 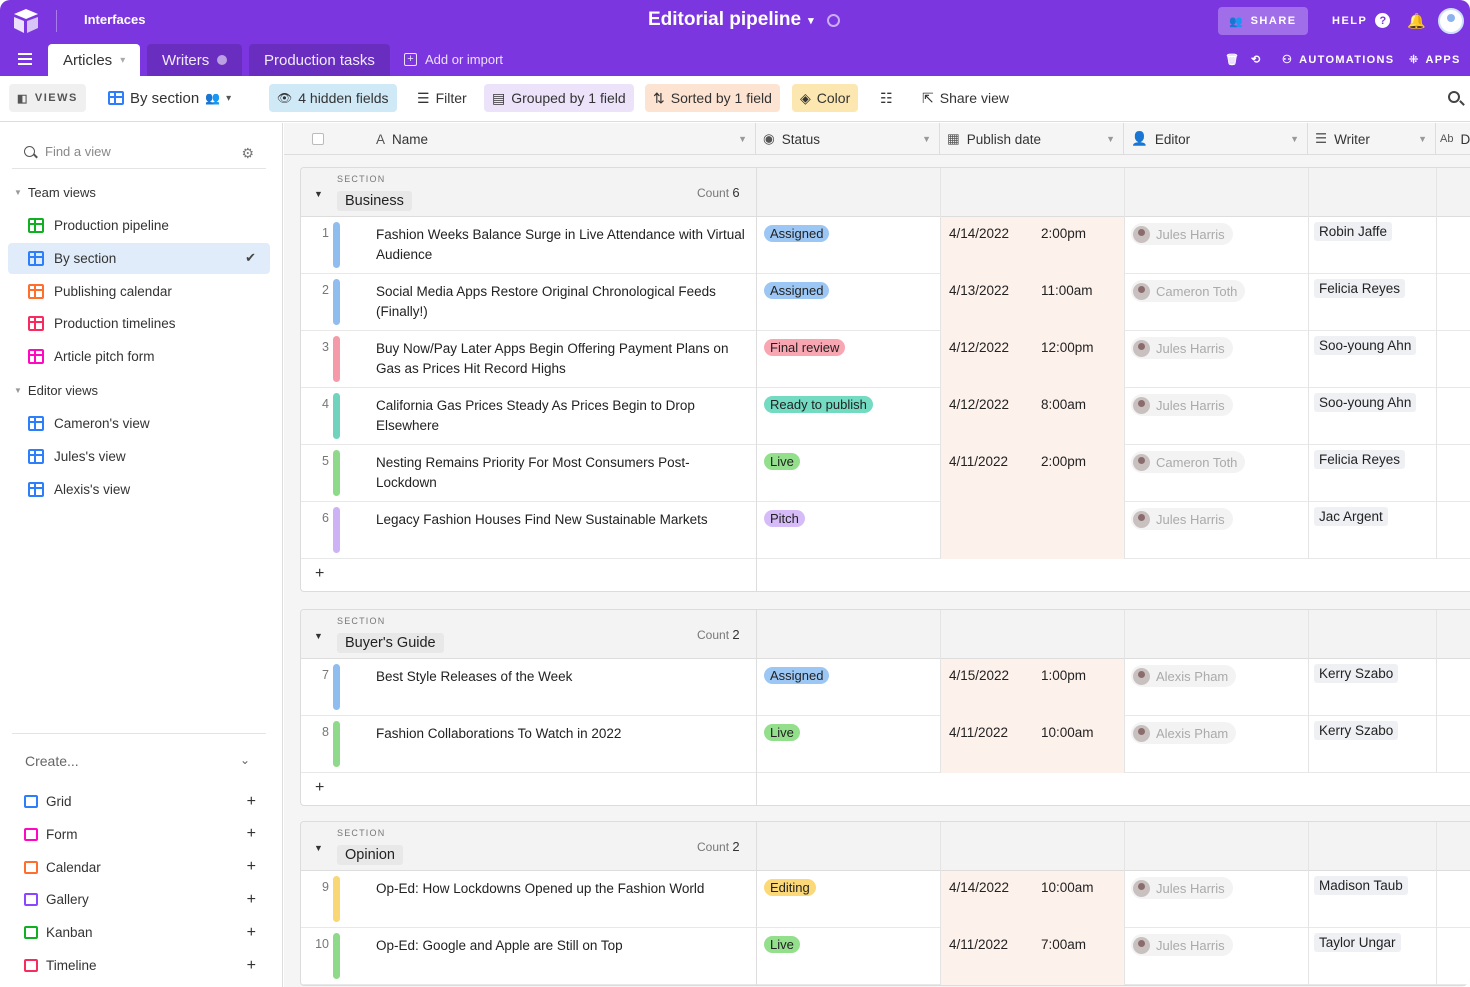 What do you see at coordinates (1451, 21) in the screenshot?
I see `user-avatar` at bounding box center [1451, 21].